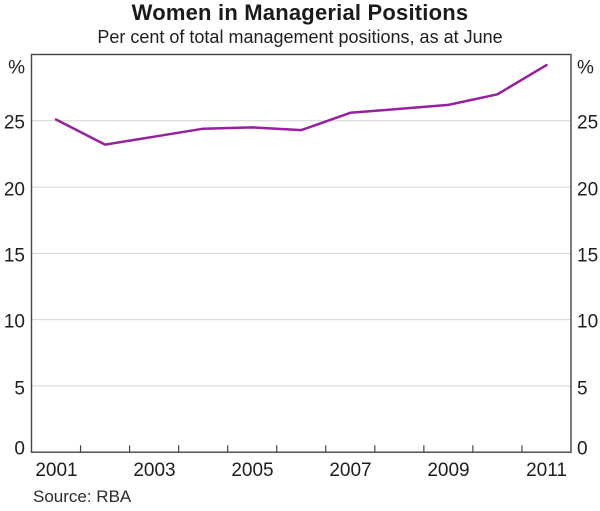 The height and width of the screenshot is (511, 600). I want to click on y-tick-label-left: 10, so click(14, 322).